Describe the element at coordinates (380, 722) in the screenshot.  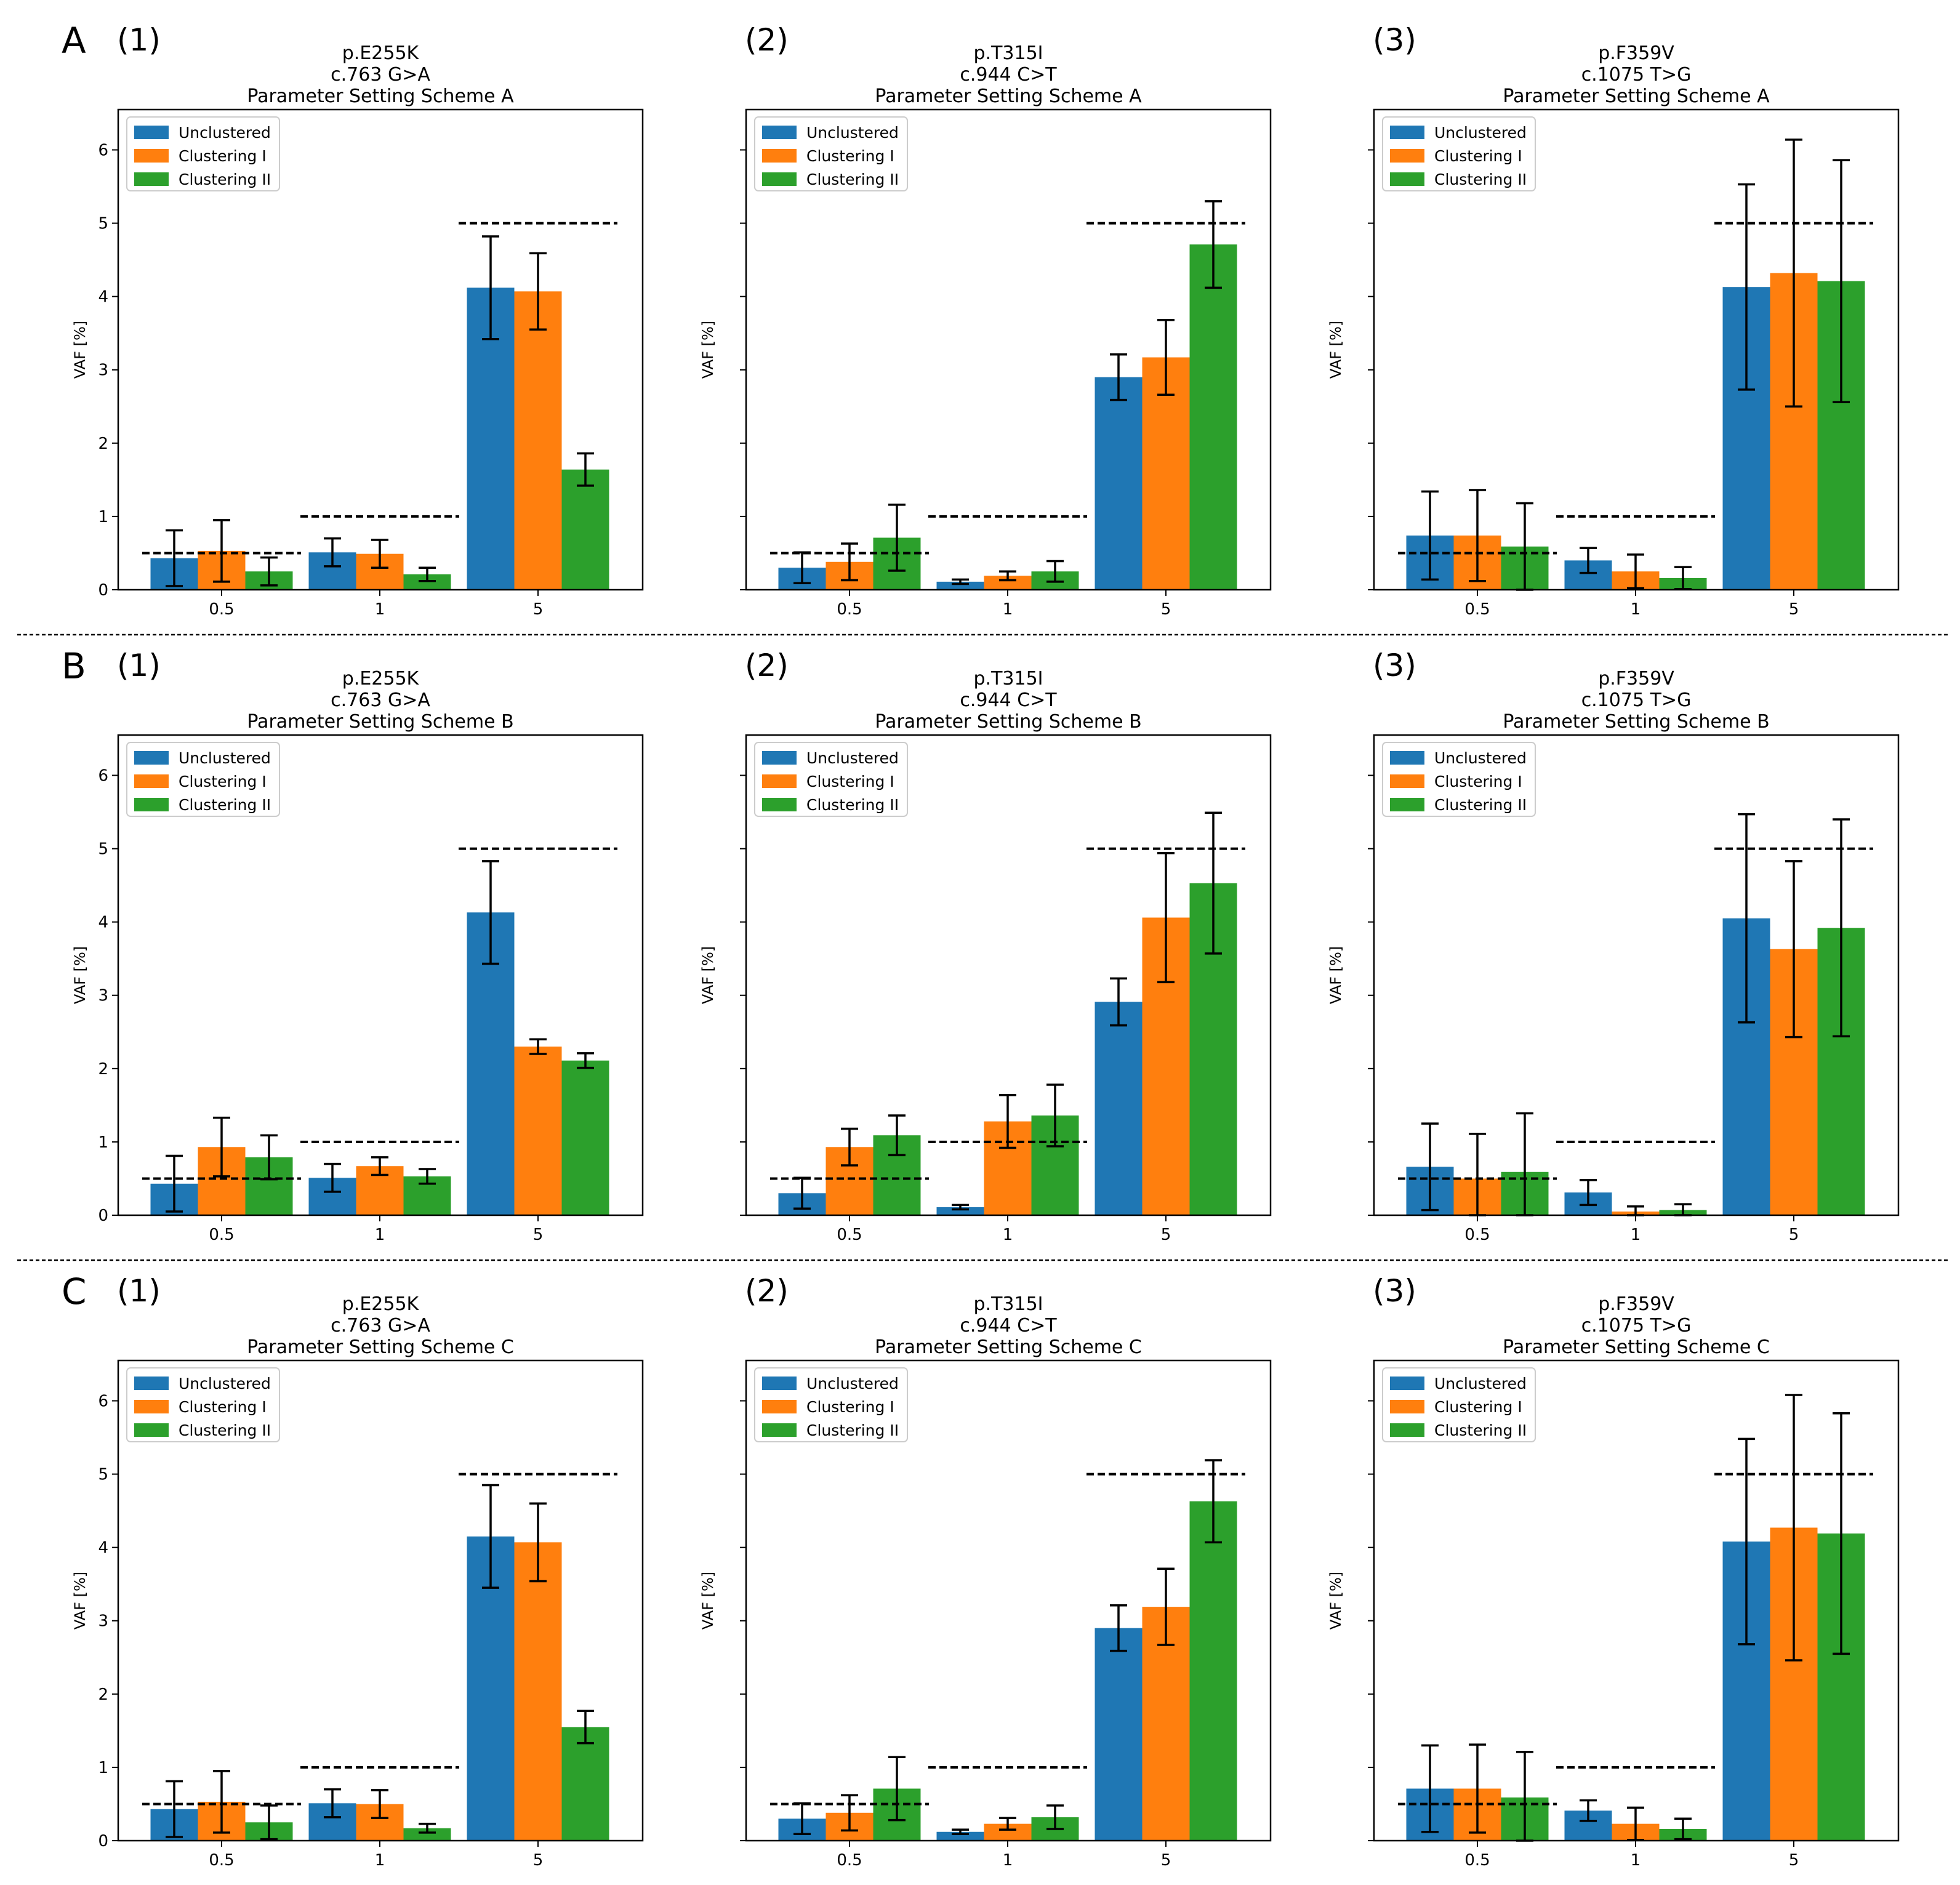
I see `panel-title-line-3: Parameter Setting Scheme B` at that location.